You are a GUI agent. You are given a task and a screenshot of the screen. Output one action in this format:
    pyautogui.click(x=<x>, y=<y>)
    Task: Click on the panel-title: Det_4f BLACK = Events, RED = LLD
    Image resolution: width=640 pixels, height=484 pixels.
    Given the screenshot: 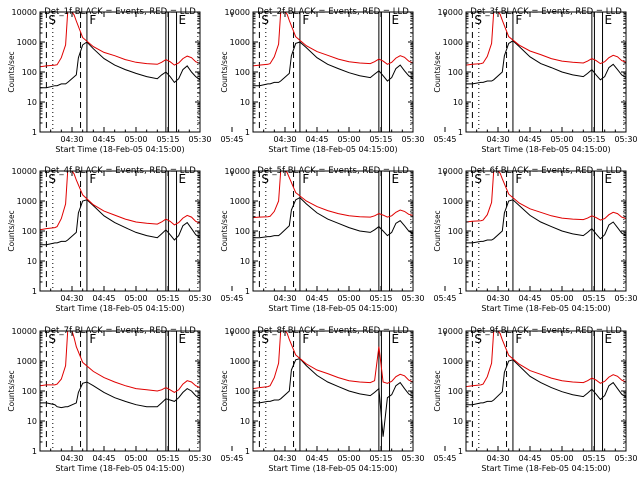 What is the action you would take?
    pyautogui.click(x=120, y=171)
    